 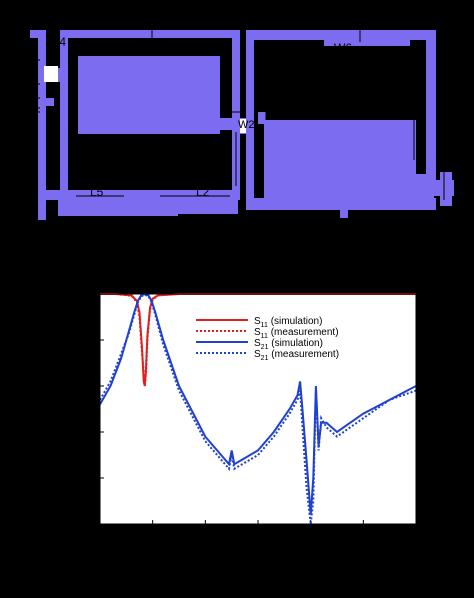 I want to click on x-tick-label: 2, so click(x=152, y=534).